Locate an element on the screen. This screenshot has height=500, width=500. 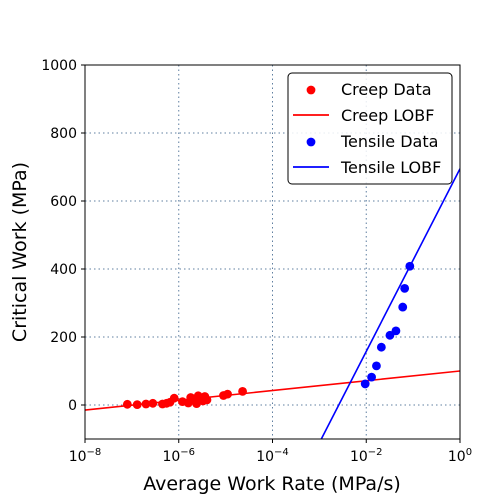
x-axis-label: Average Work Rate (MPa/s) is located at coordinates (272, 484).